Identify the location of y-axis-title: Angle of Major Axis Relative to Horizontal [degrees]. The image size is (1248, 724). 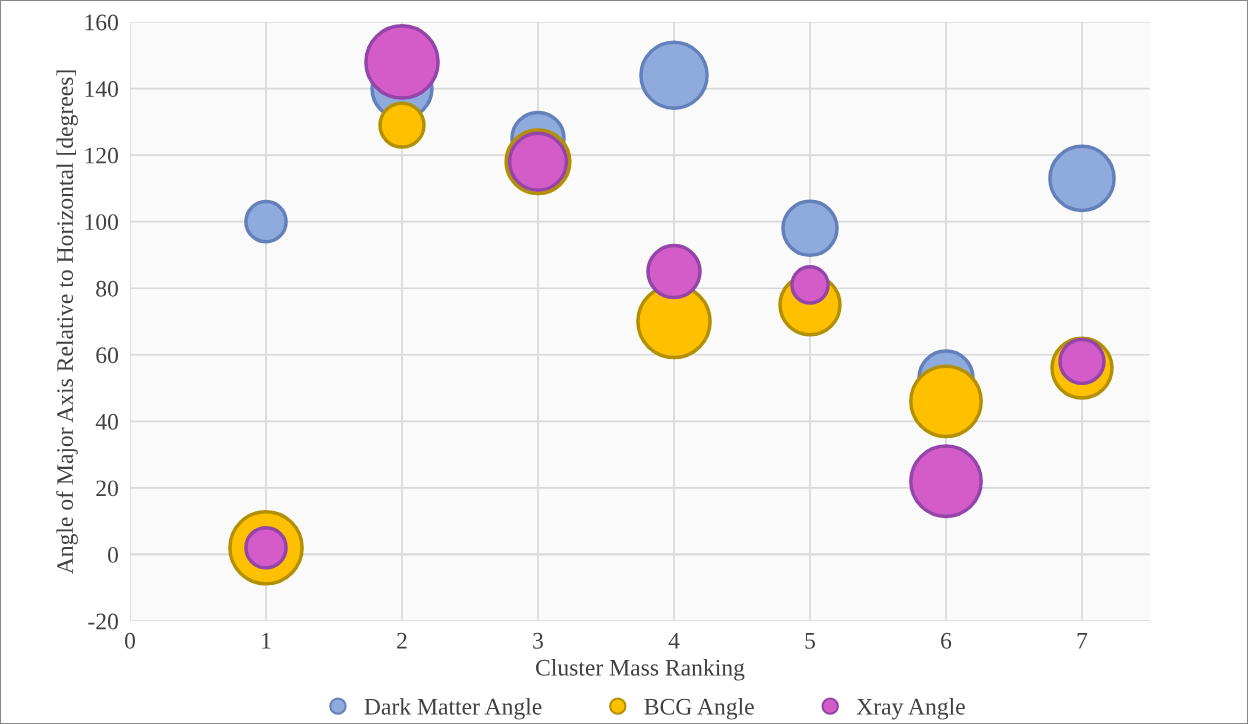
(67, 322).